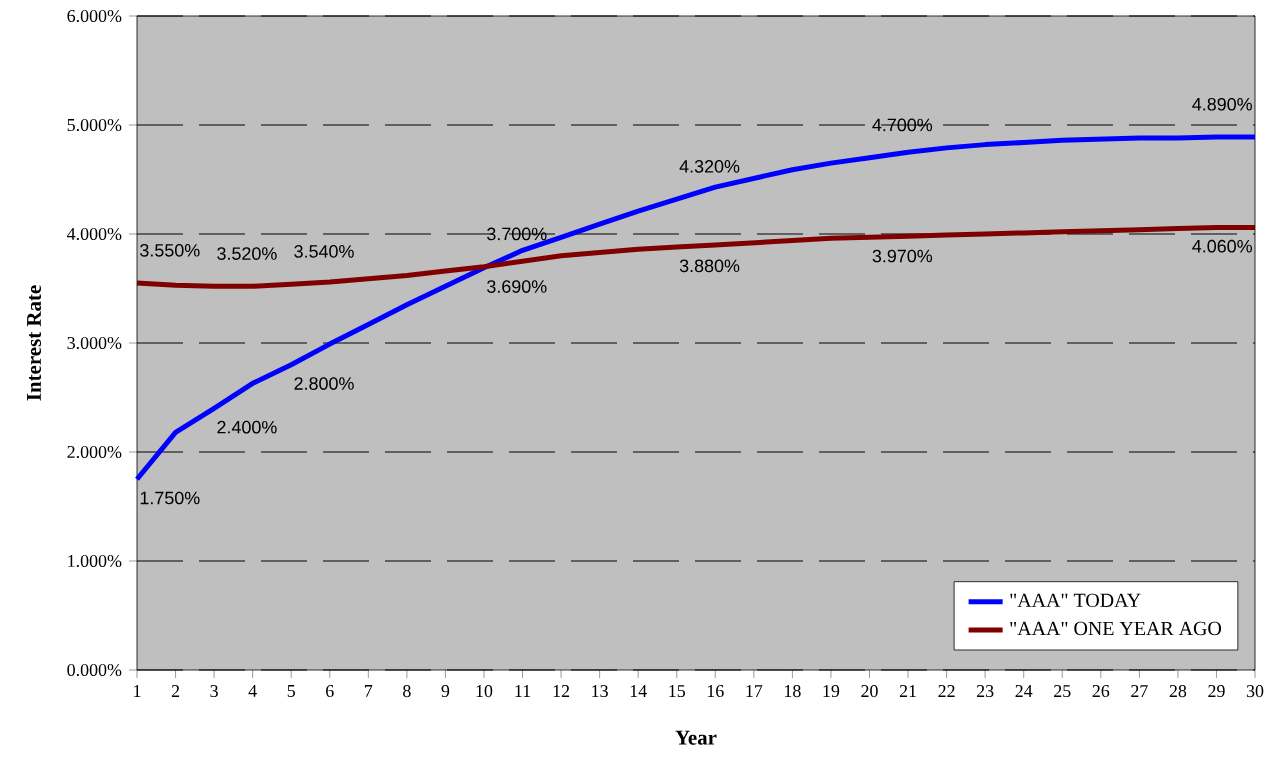 The image size is (1269, 765). I want to click on data-label: 2.400%, so click(247, 427).